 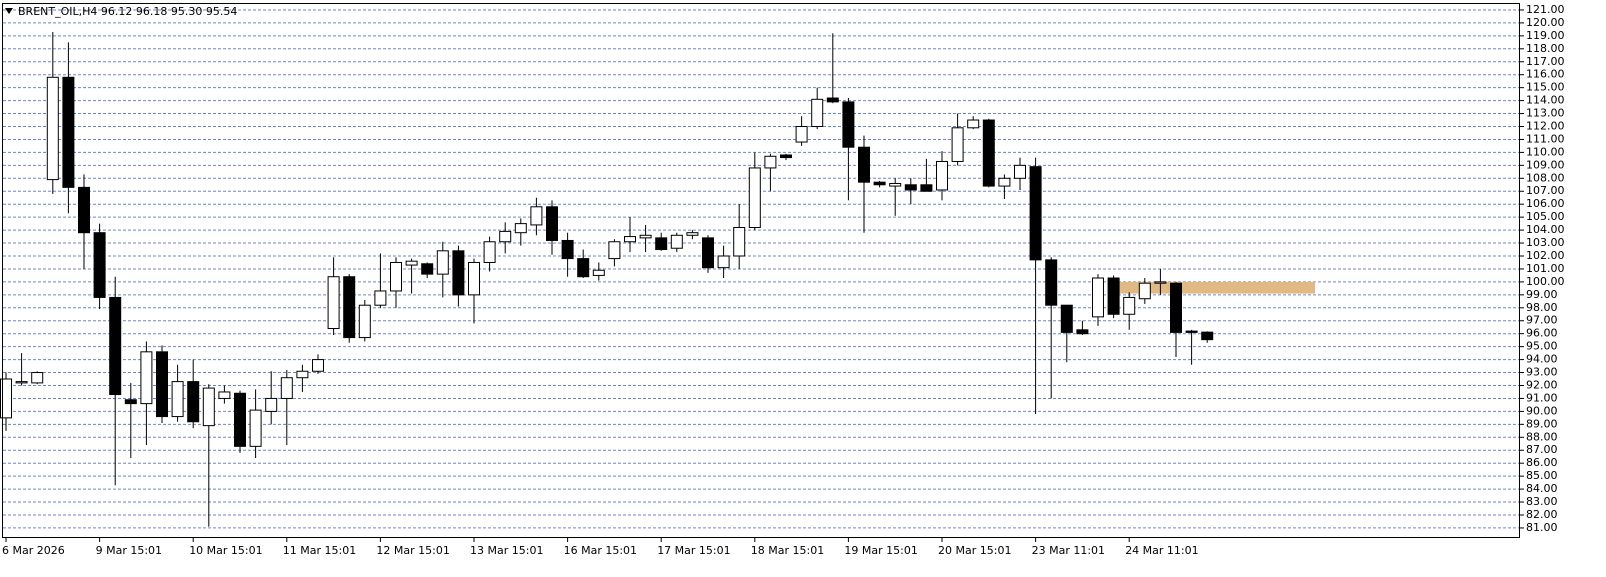 What do you see at coordinates (1545, 35) in the screenshot?
I see `y-tick-label: 119.00` at bounding box center [1545, 35].